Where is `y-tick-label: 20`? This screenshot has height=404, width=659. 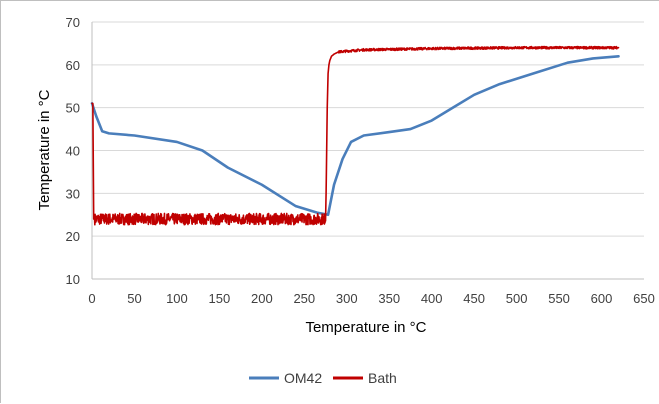
y-tick-label: 20 is located at coordinates (73, 236).